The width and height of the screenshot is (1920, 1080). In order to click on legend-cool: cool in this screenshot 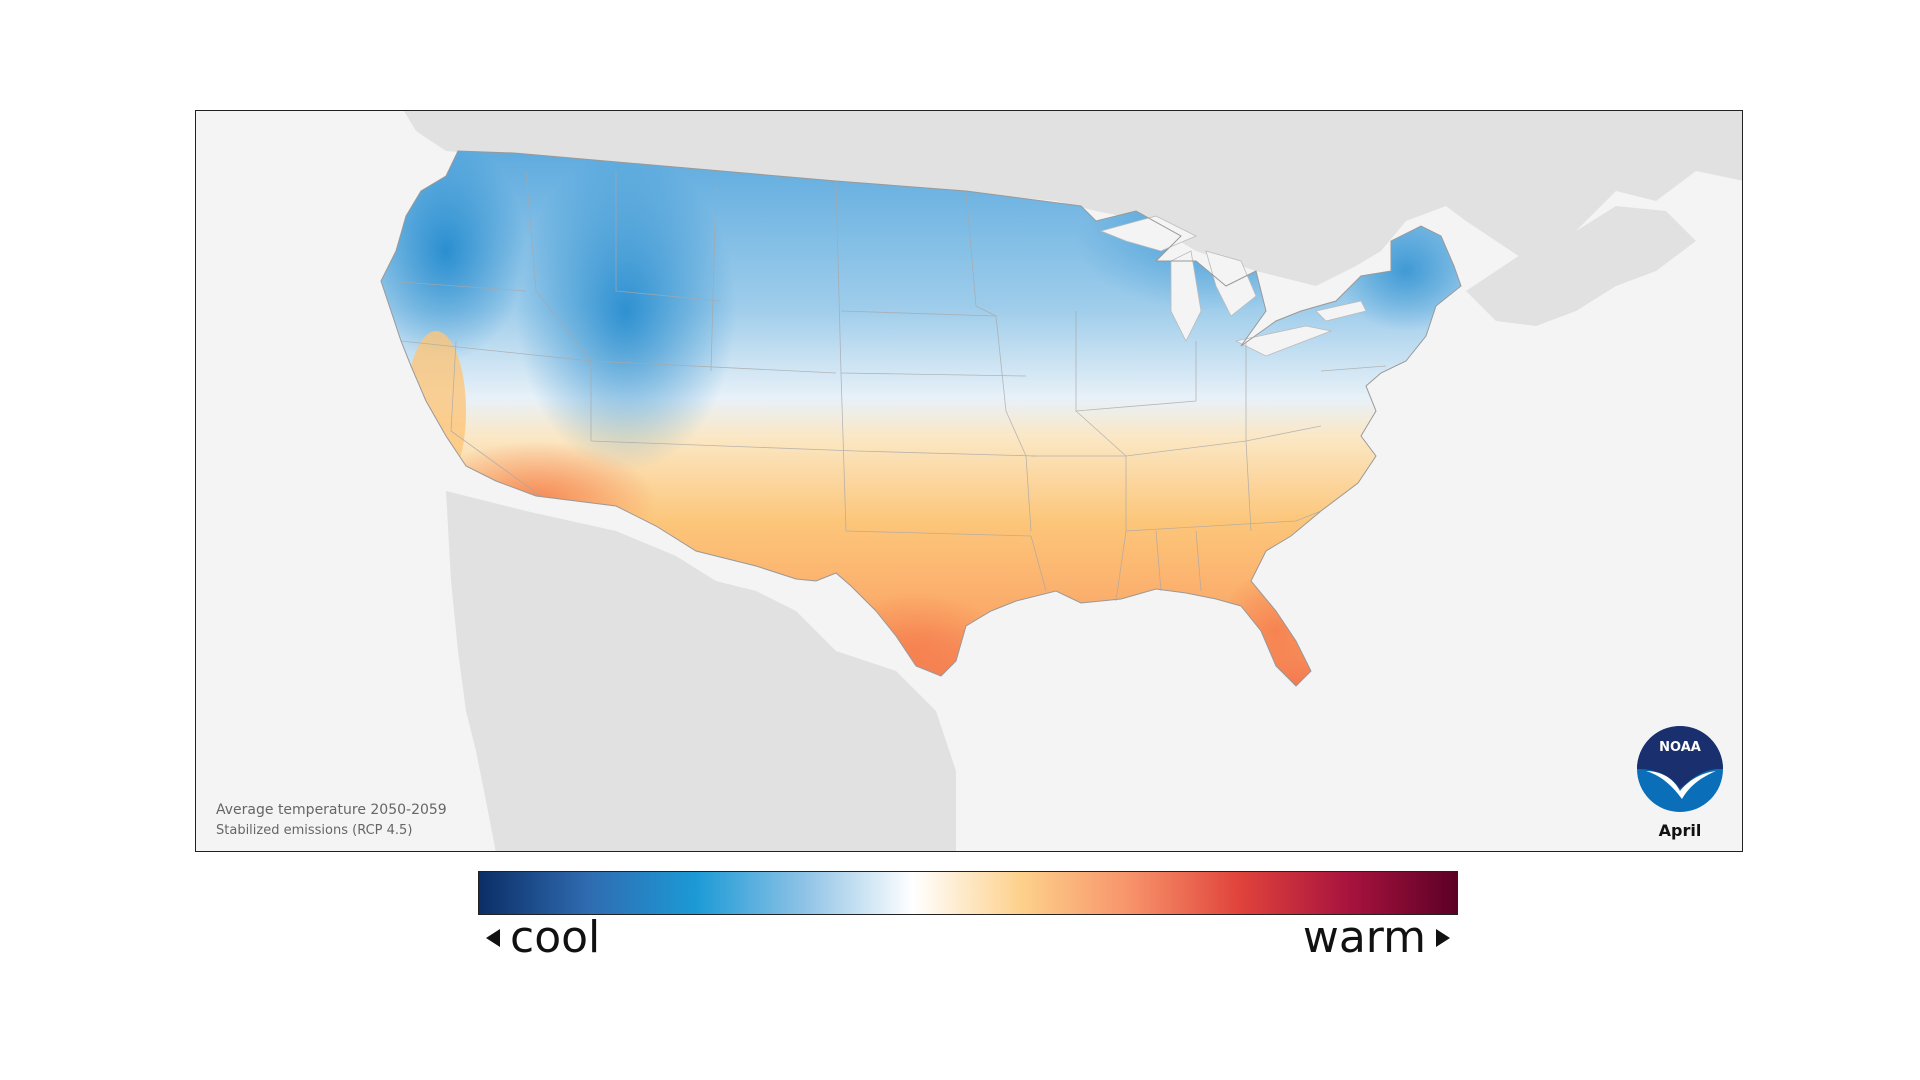, I will do `click(543, 937)`.